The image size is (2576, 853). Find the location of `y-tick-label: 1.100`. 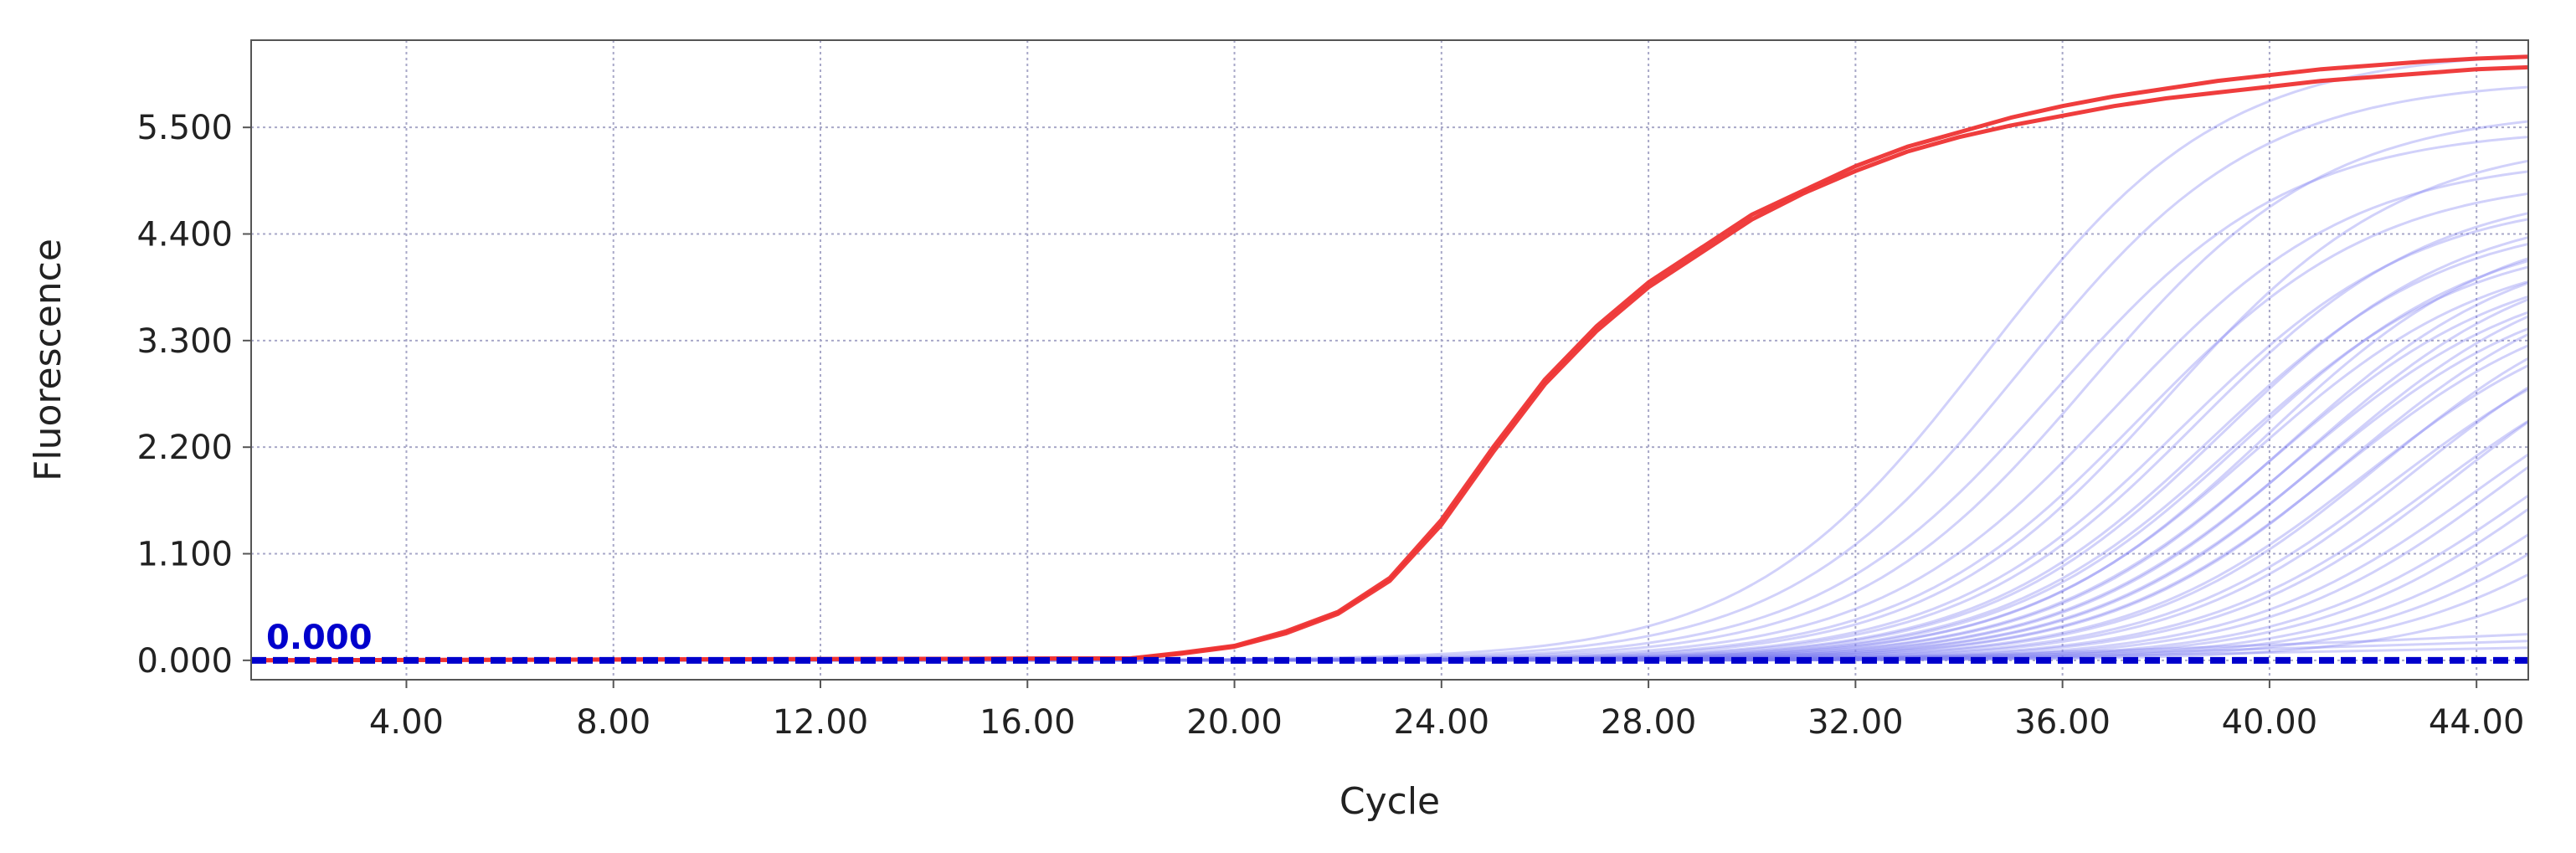

y-tick-label: 1.100 is located at coordinates (184, 555).